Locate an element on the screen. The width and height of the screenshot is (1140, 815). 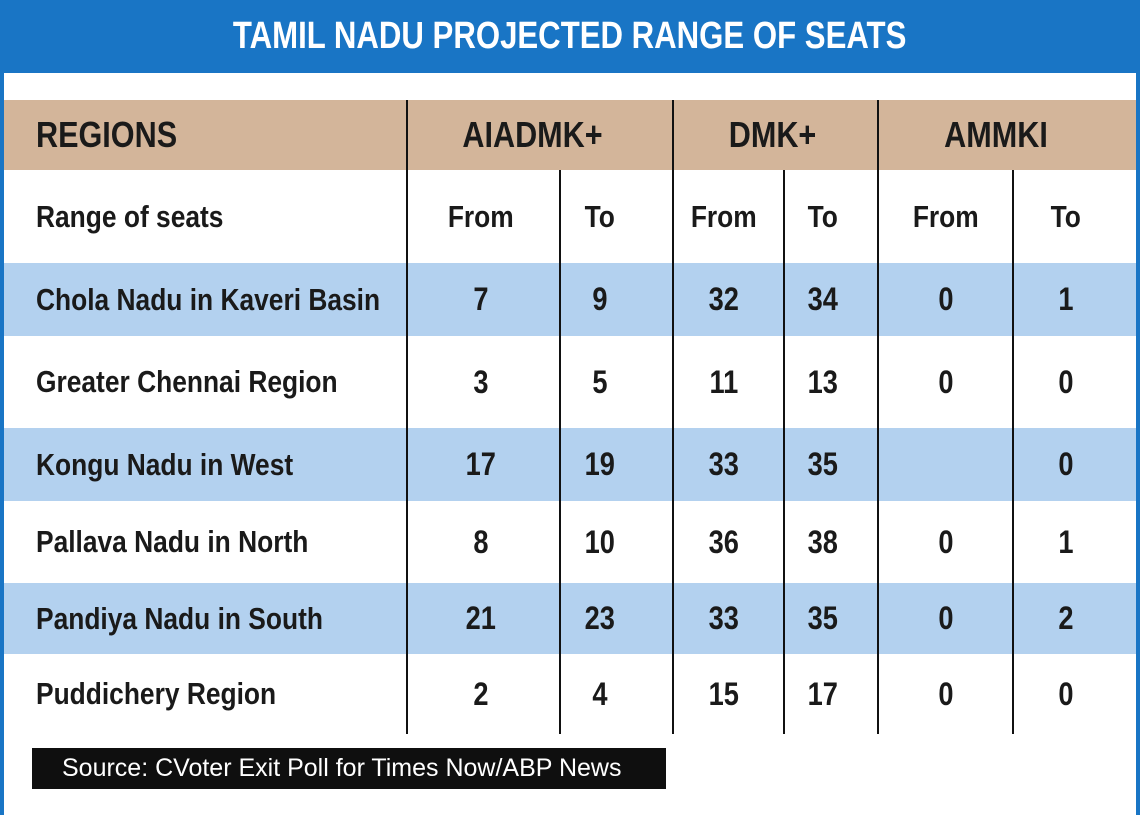
seat-value-text: 11 is located at coordinates (724, 381).